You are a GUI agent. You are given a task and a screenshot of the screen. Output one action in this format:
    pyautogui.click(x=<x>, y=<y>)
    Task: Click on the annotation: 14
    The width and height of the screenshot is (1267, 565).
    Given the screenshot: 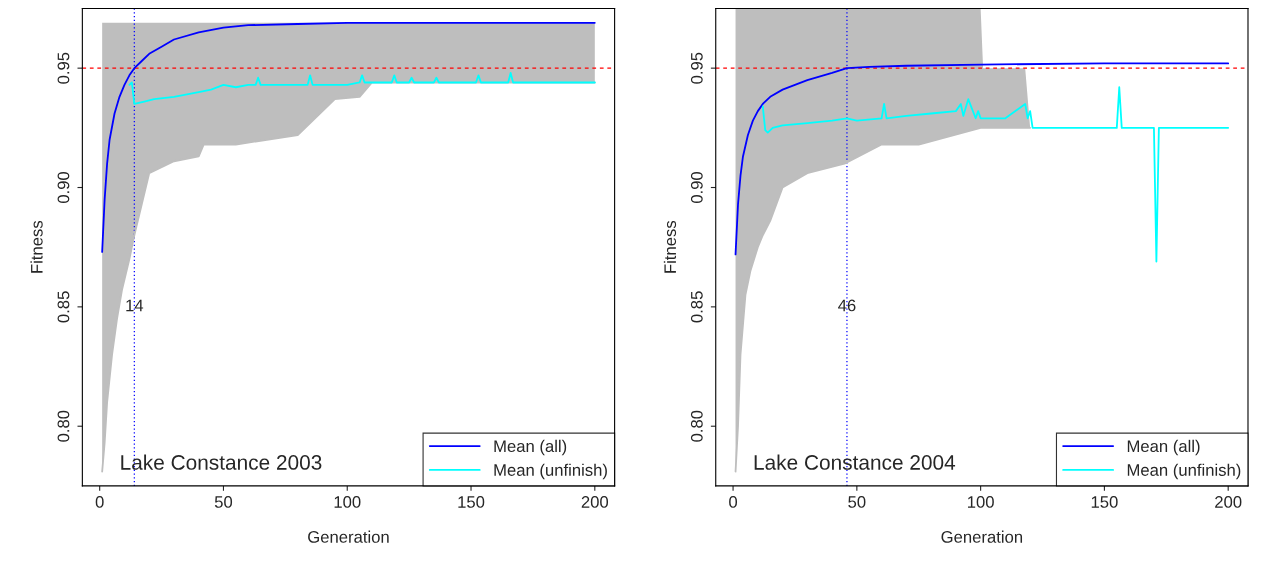 What is the action you would take?
    pyautogui.click(x=135, y=305)
    